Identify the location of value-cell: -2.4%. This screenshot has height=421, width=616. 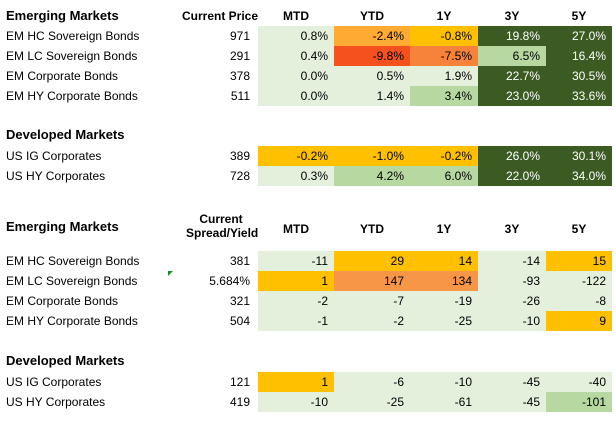
(372, 36).